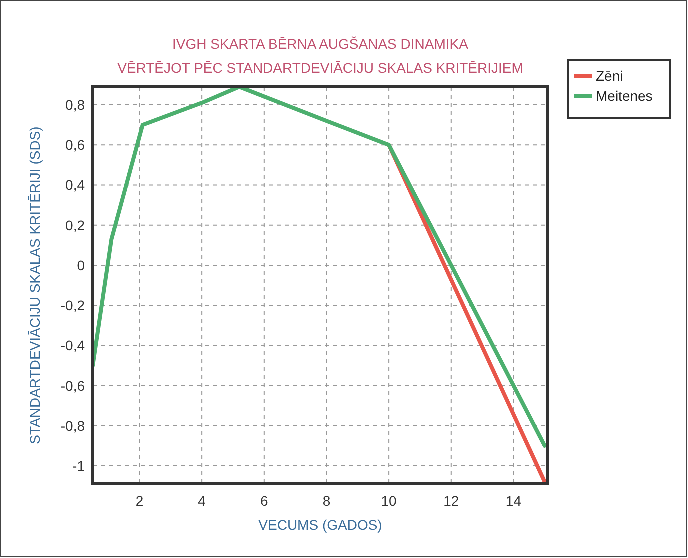 Image resolution: width=688 pixels, height=558 pixels. What do you see at coordinates (140, 501) in the screenshot?
I see `x-tick-label: 2` at bounding box center [140, 501].